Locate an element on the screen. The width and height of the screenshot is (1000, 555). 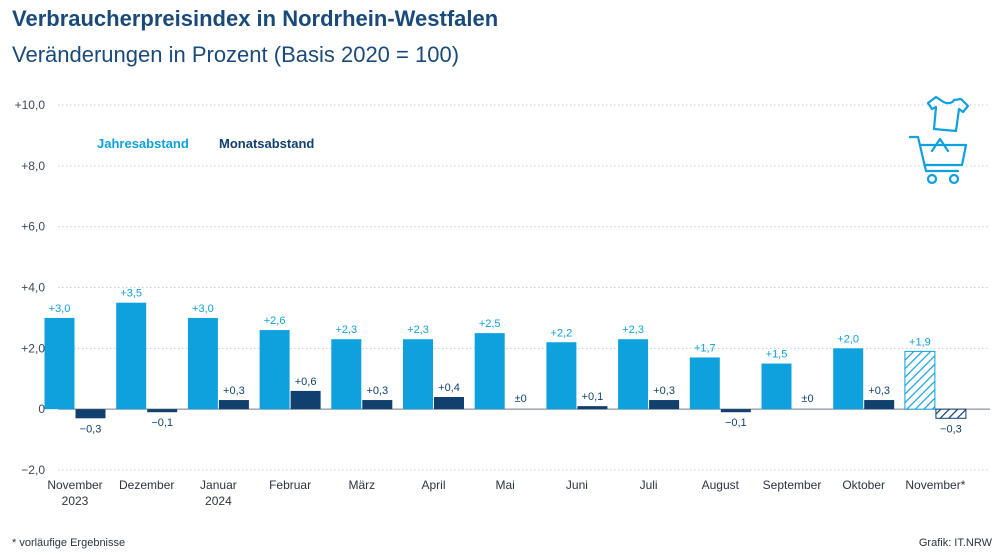
y-tick-label: −2,0 is located at coordinates (33, 470).